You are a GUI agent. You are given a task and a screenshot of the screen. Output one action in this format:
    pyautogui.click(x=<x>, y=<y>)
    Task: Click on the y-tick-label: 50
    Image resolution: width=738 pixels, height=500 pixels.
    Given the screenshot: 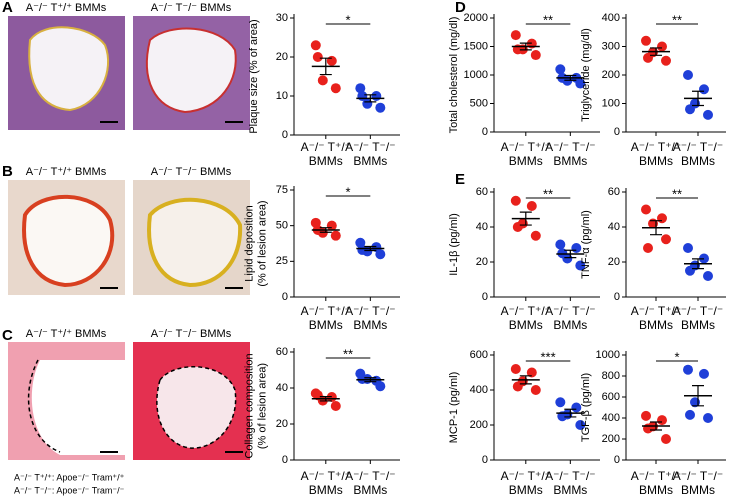 What is the action you would take?
    pyautogui.click(x=282, y=226)
    